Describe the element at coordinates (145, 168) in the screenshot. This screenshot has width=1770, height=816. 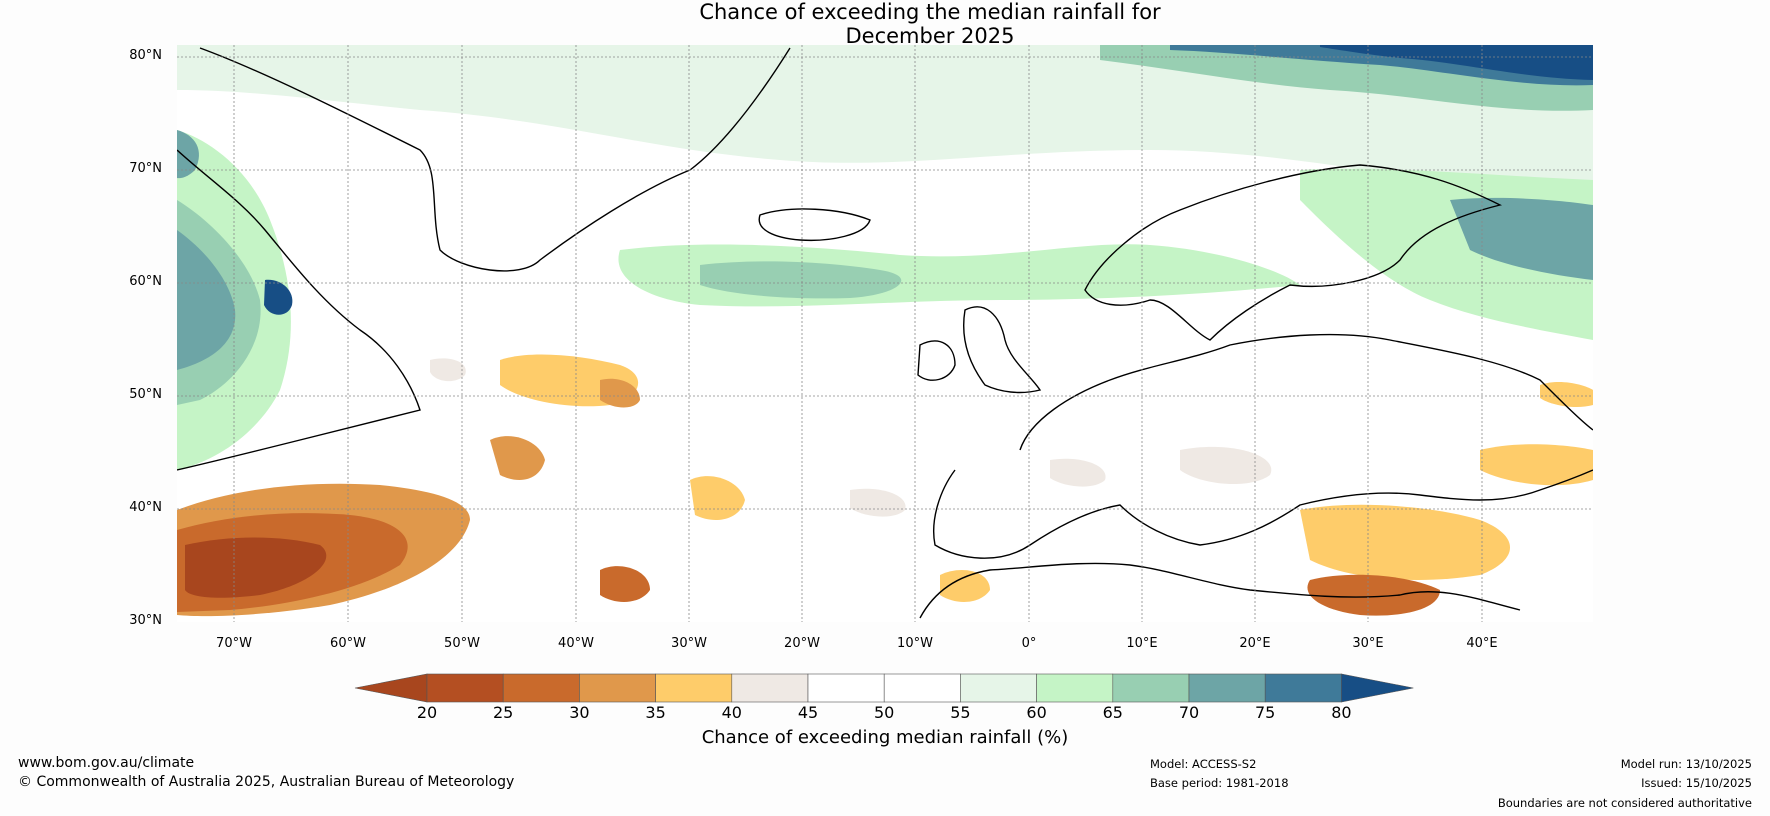
I see `lat-label-70: 70°N` at that location.